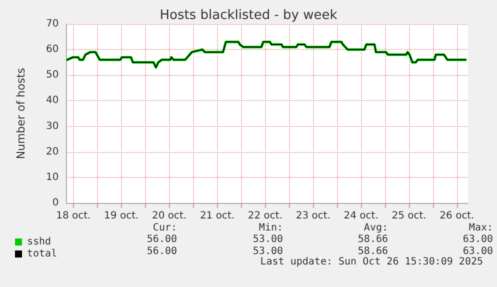  Describe the element at coordinates (165, 228) in the screenshot. I see `text: Cur:` at that location.